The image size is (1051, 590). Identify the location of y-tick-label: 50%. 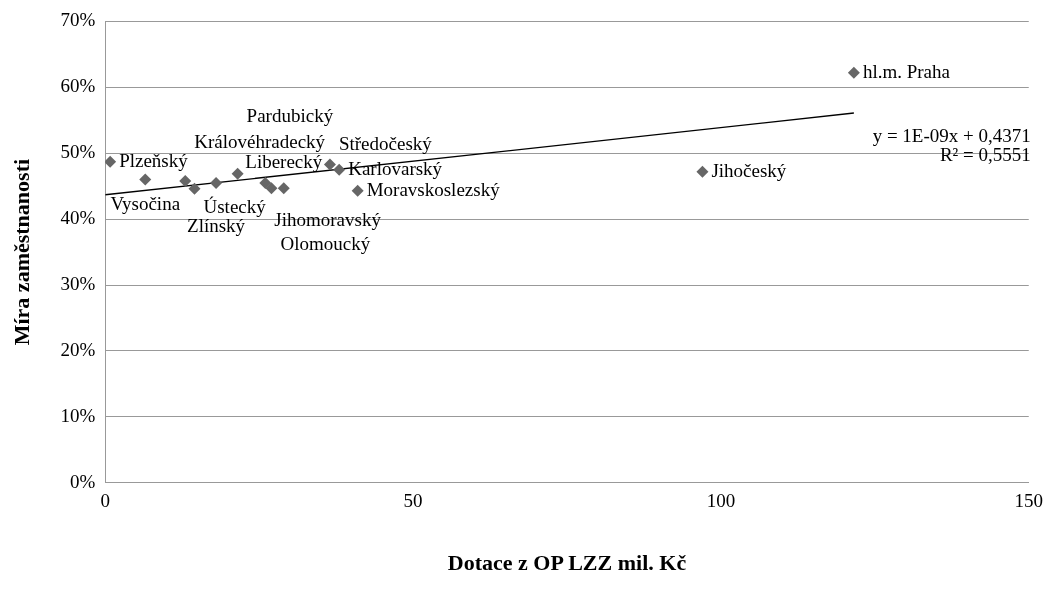
(78, 152).